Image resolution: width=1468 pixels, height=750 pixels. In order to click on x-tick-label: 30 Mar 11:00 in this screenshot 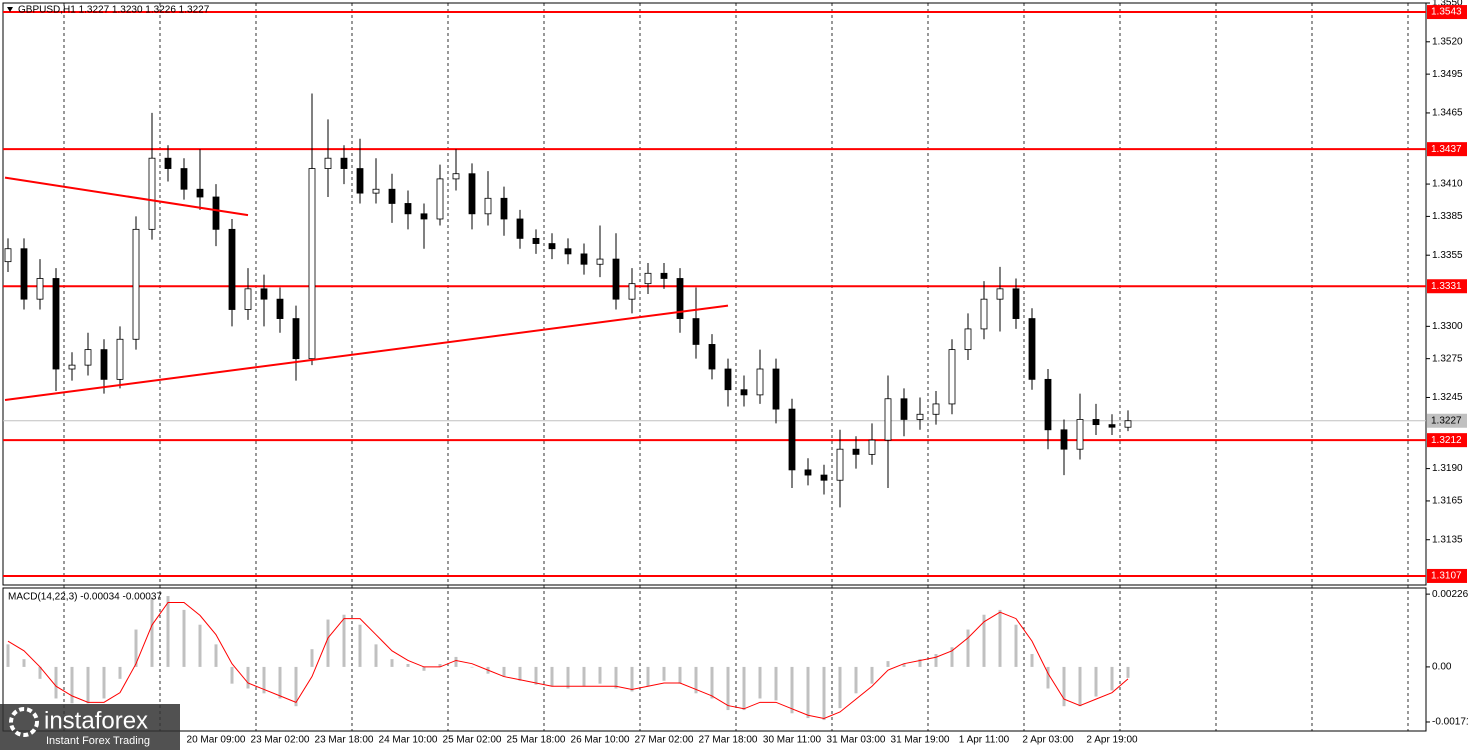, I will do `click(792, 740)`.